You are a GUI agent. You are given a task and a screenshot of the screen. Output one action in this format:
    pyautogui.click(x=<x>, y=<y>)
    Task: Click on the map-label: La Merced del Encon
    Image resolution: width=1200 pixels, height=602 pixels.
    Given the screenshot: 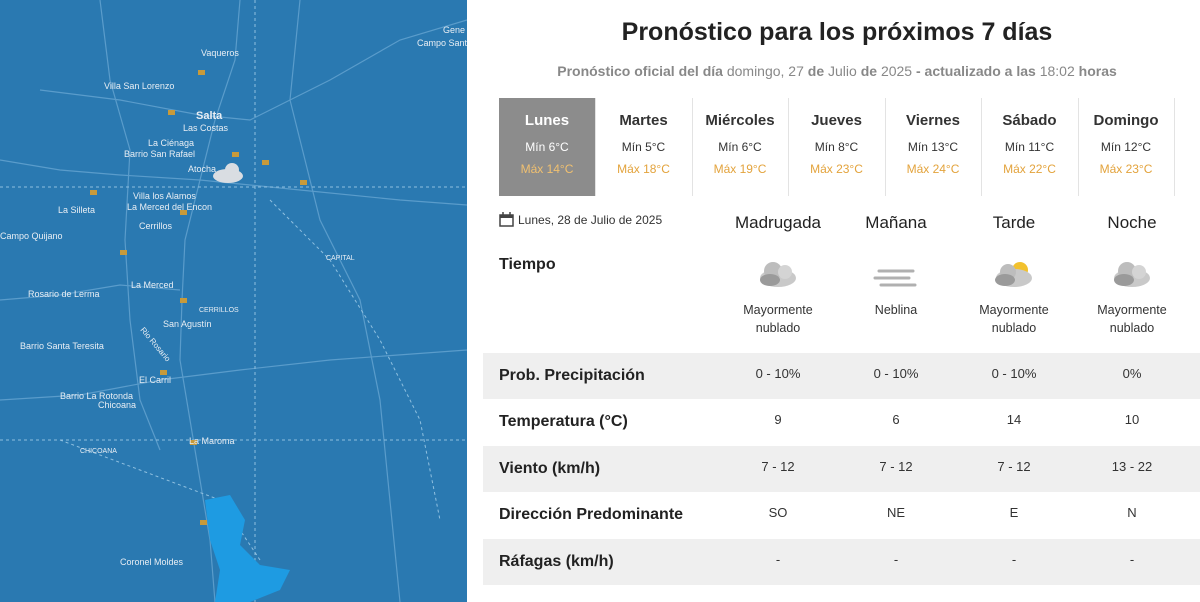 What is the action you would take?
    pyautogui.click(x=169, y=207)
    